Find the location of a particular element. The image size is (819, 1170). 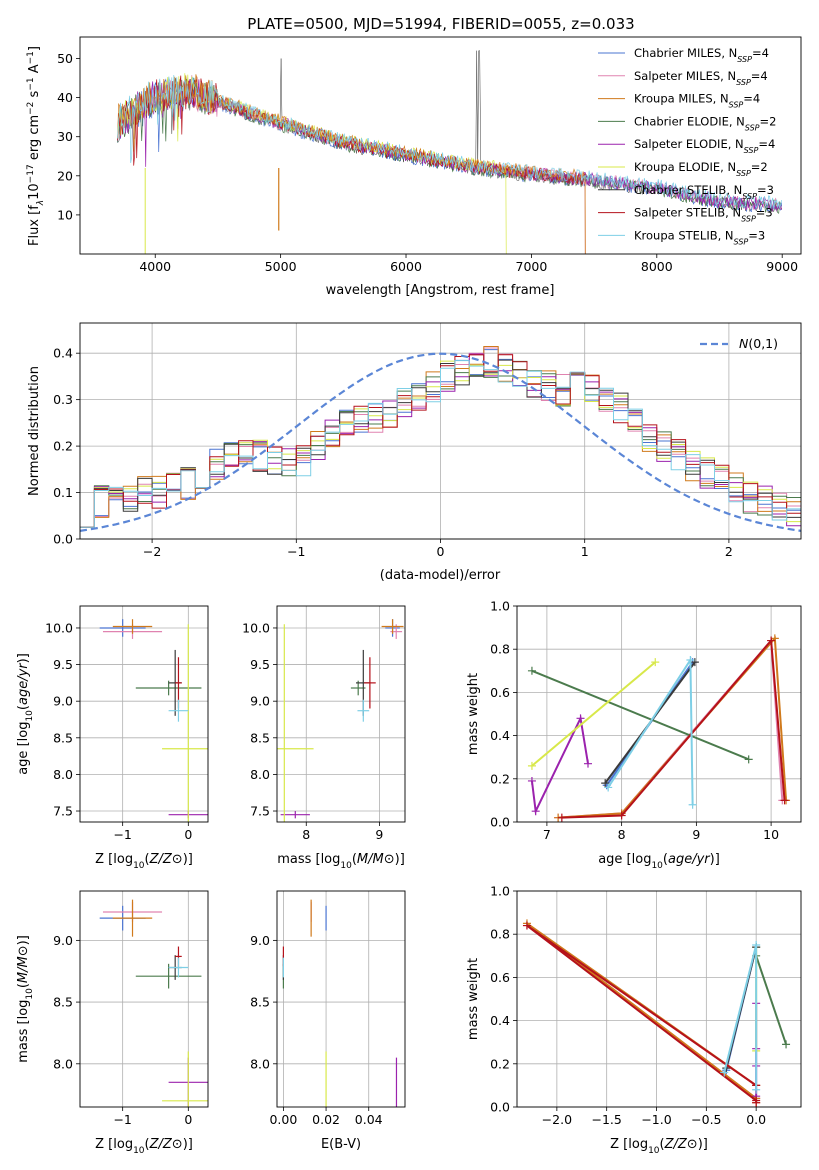

y-axis-label-part: −2 is located at coordinates (31, 108).